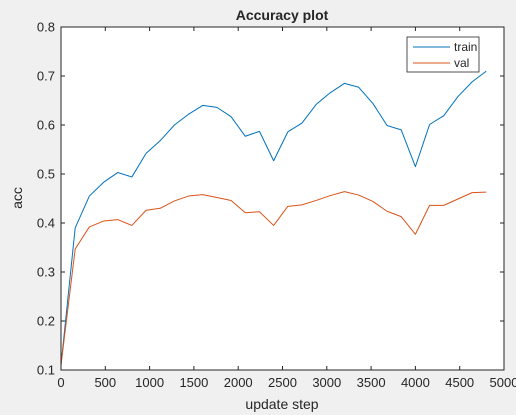  Describe the element at coordinates (461, 63) in the screenshot. I see `legend-label-val: val` at that location.